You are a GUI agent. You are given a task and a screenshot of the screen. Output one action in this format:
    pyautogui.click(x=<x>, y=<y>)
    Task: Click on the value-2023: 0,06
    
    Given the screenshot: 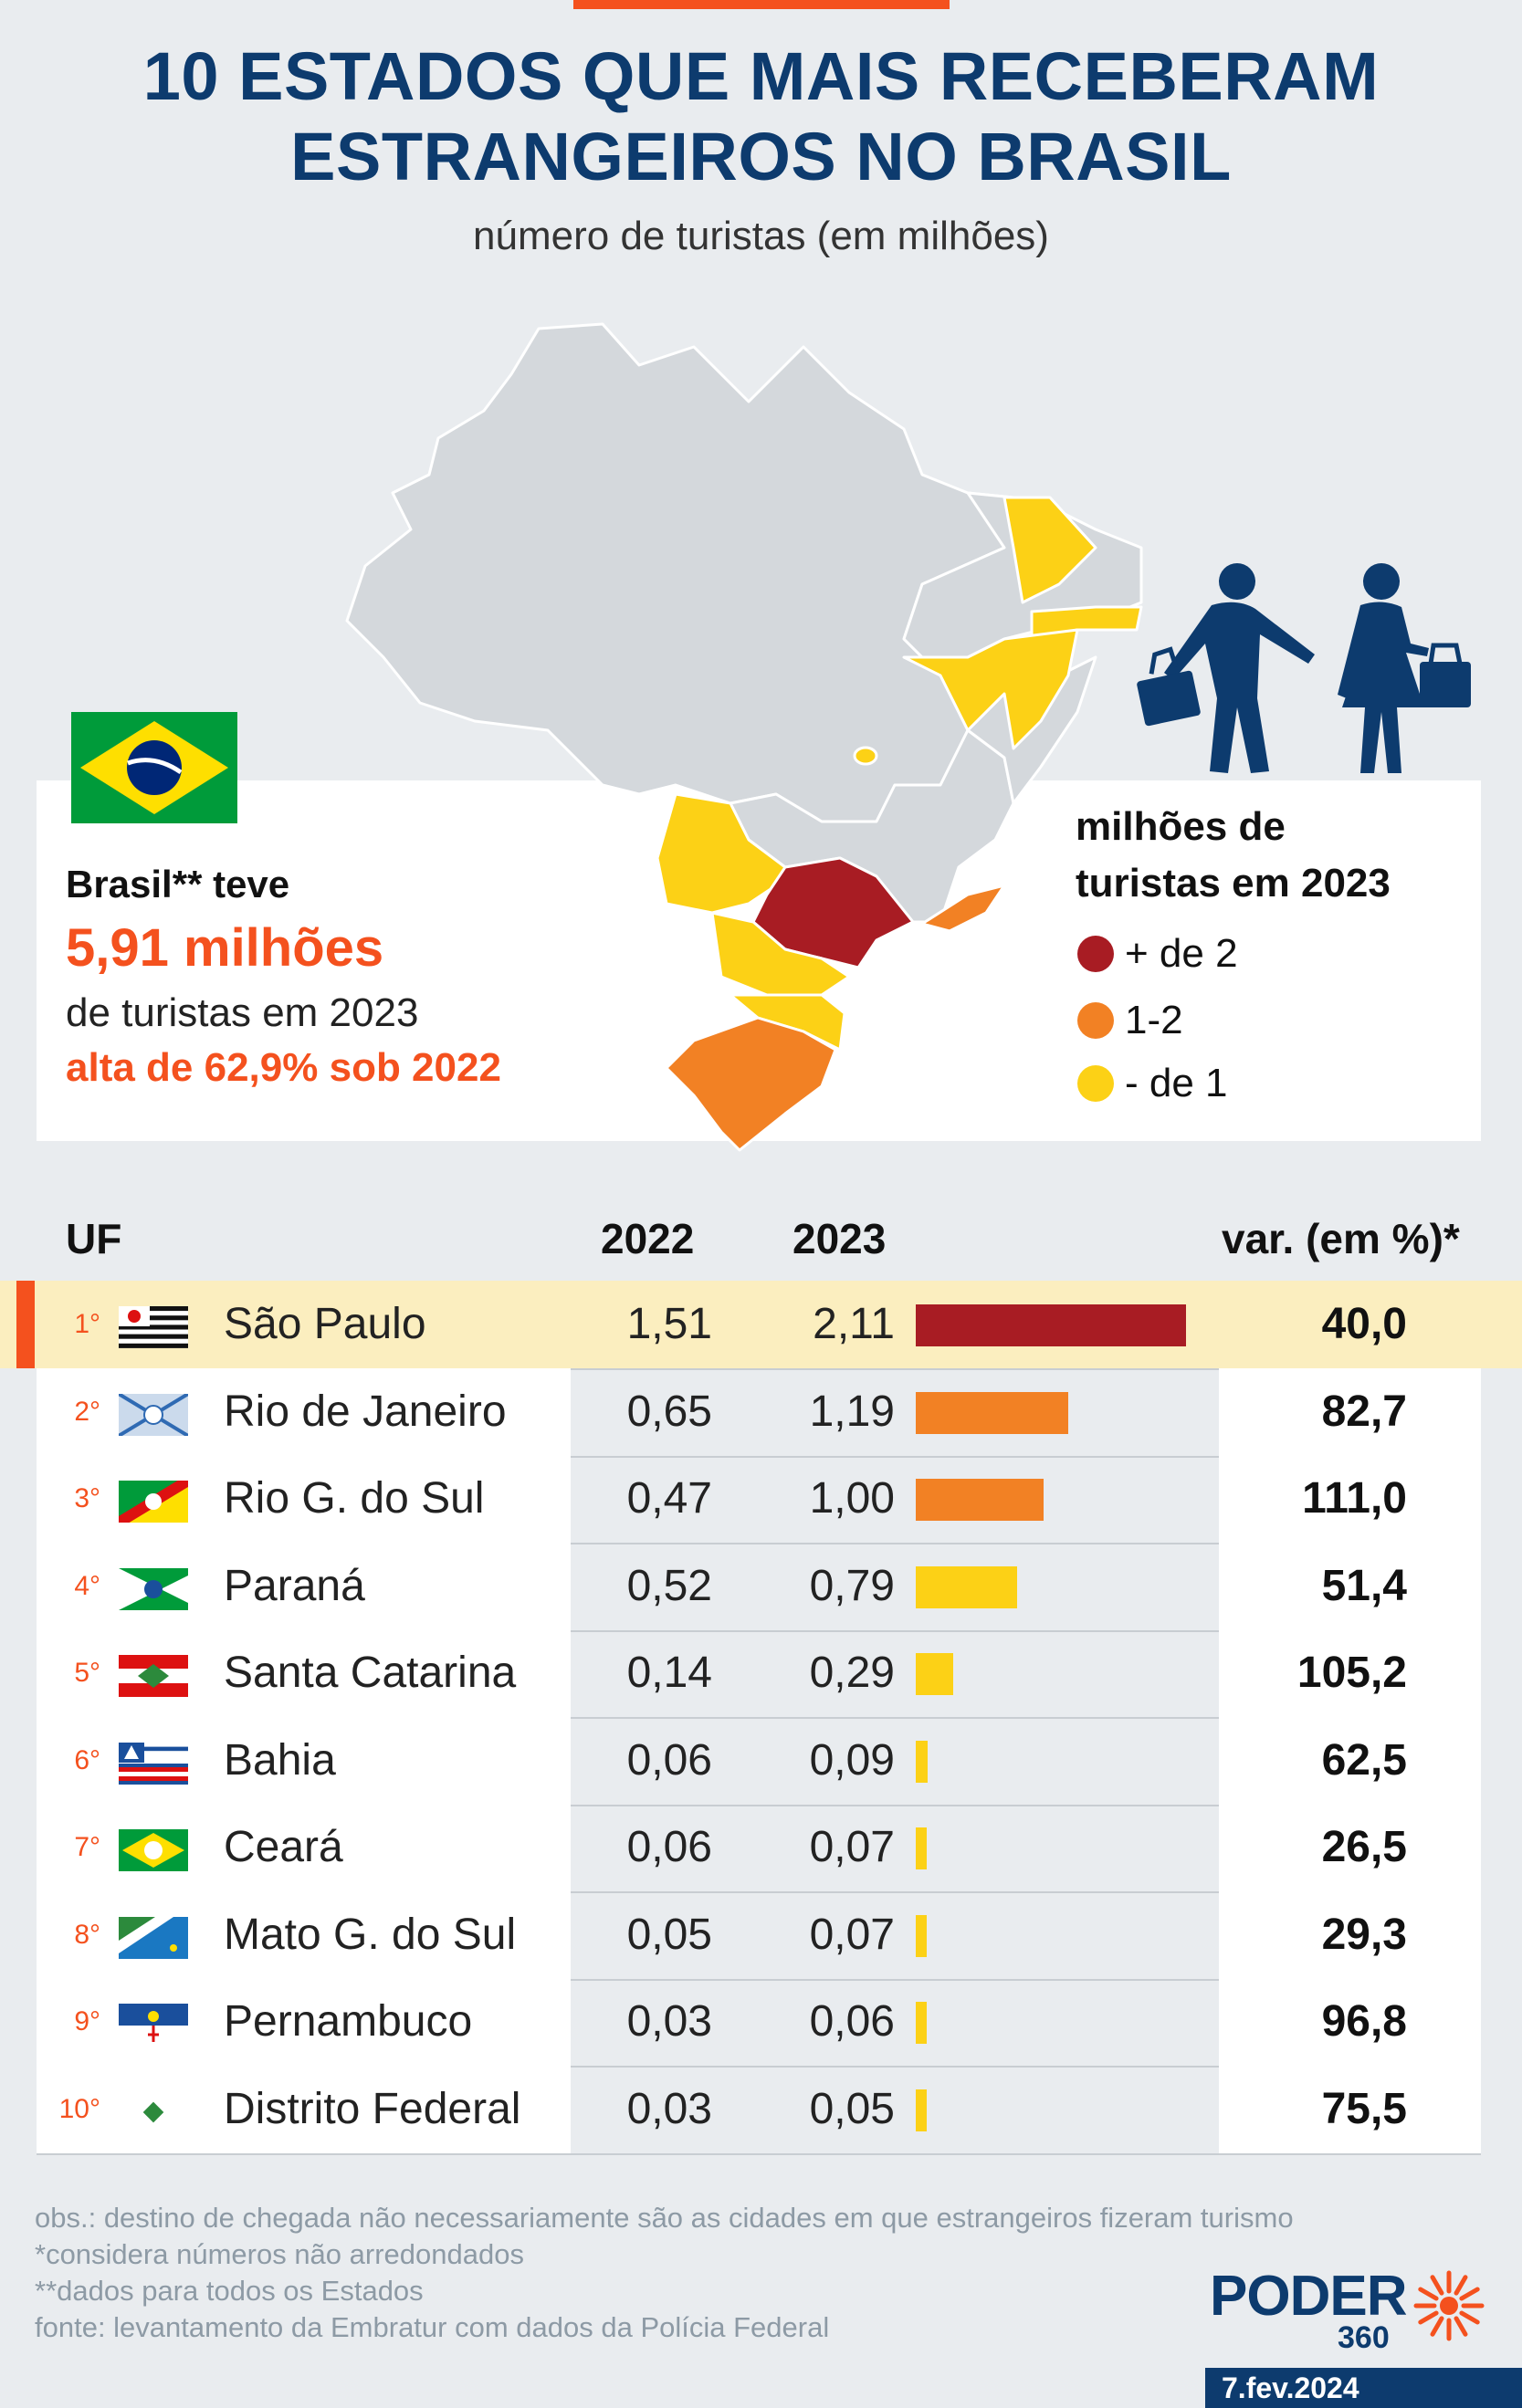 What is the action you would take?
    pyautogui.click(x=852, y=2021)
    